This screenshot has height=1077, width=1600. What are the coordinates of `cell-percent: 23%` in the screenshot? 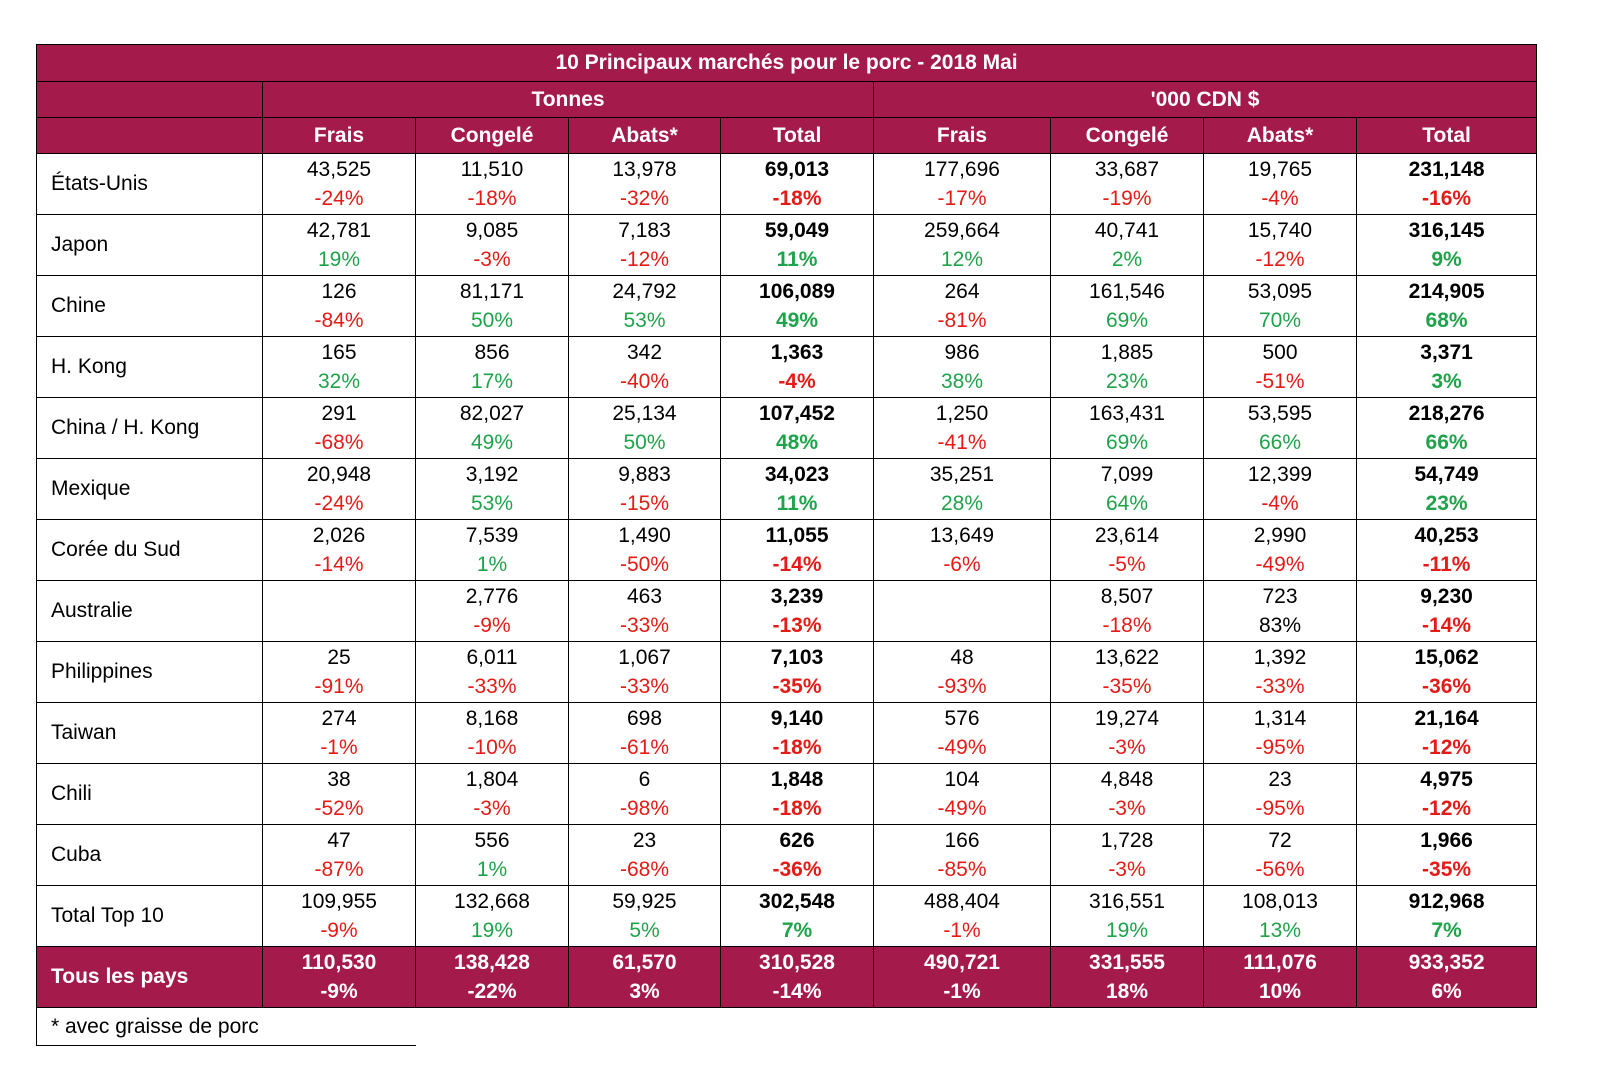 It's located at (1446, 503).